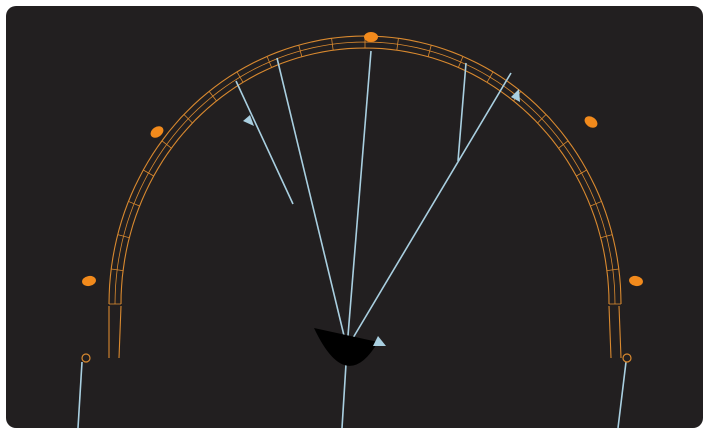  What do you see at coordinates (120, 332) in the screenshot?
I see `wing-tip-left` at bounding box center [120, 332].